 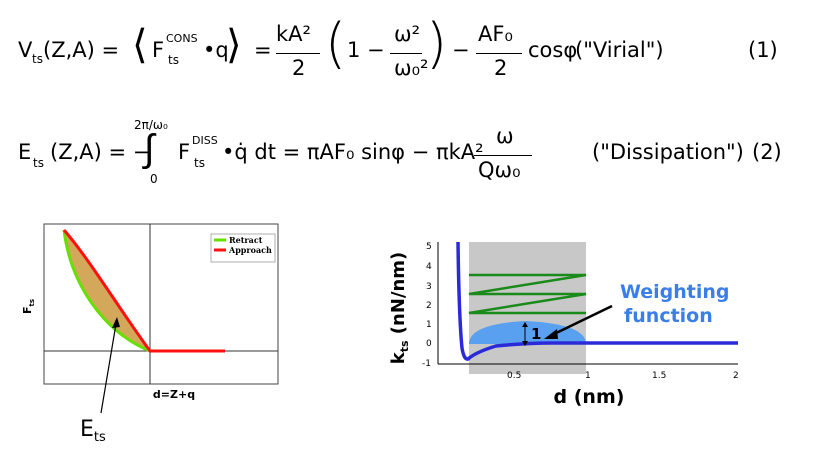 I want to click on stiffness-curve, so click(x=597, y=301).